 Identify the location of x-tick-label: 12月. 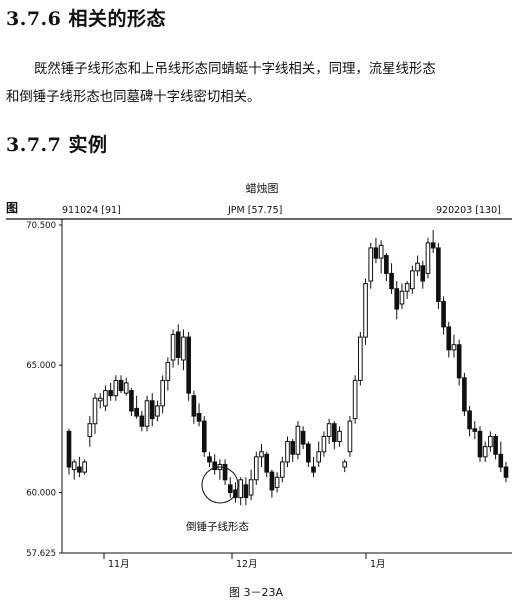
(247, 564).